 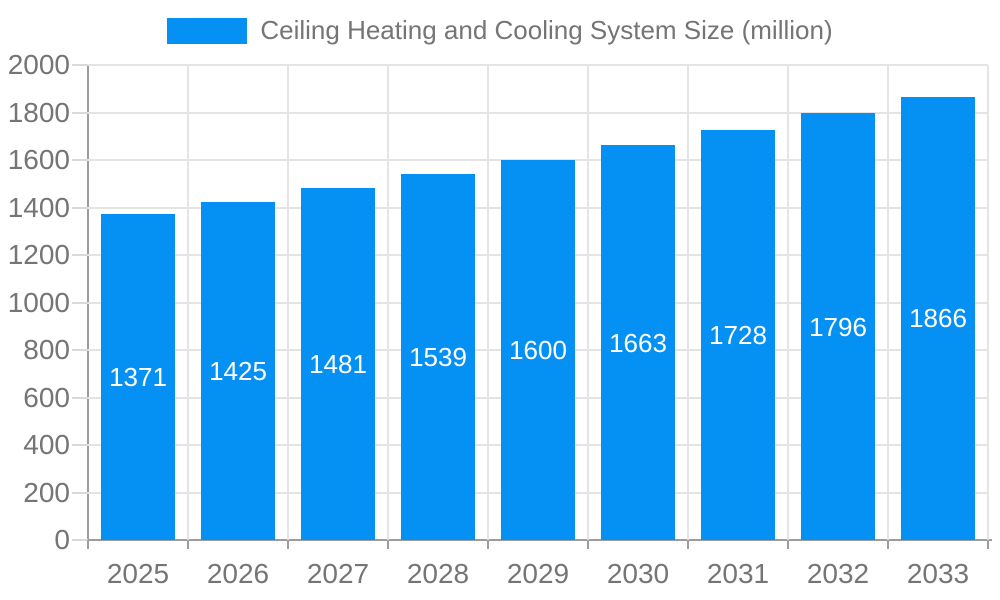 I want to click on bar: 1663, so click(x=638, y=342).